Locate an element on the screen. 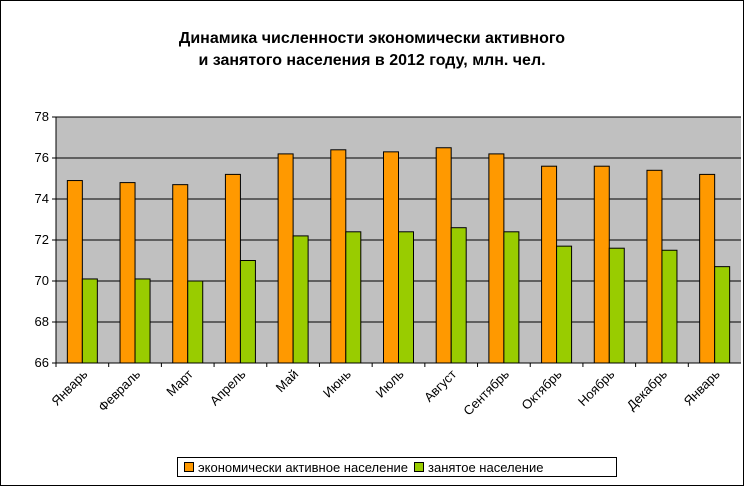 Image resolution: width=744 pixels, height=486 pixels. y-tick-label: 76 is located at coordinates (42, 157).